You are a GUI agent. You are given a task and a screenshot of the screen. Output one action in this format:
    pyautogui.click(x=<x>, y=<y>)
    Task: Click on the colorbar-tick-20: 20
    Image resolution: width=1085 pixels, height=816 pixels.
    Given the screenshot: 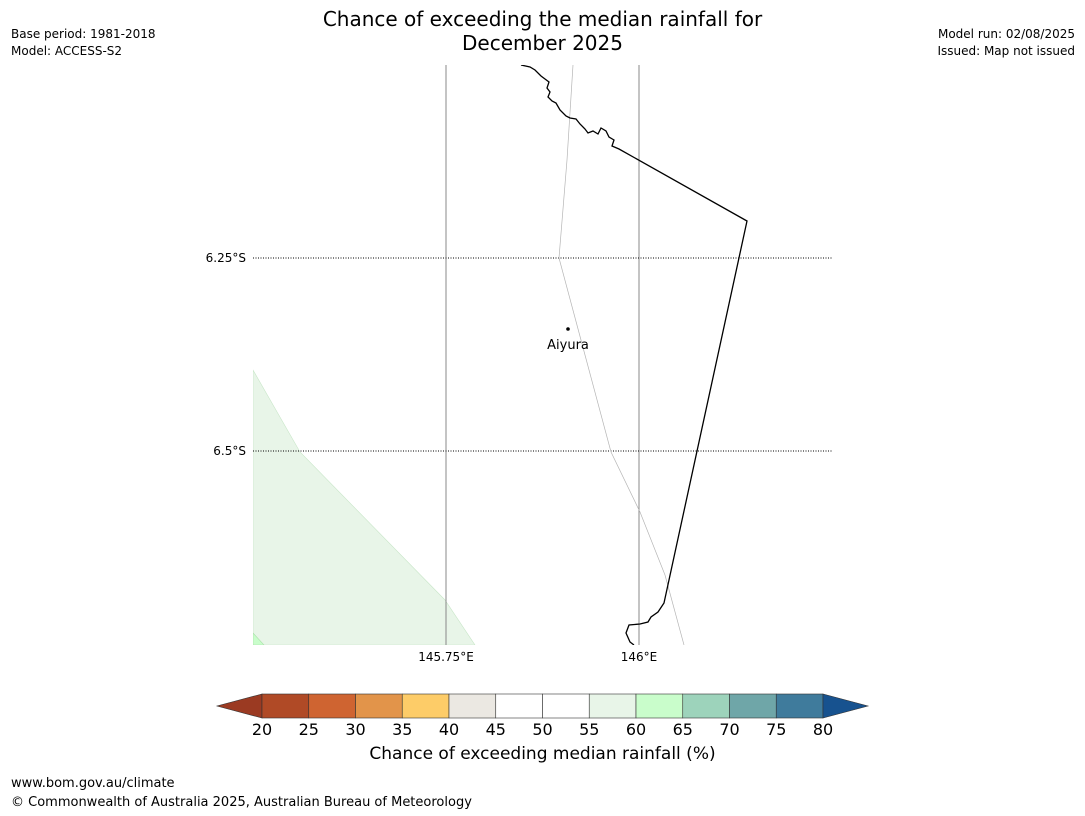 What is the action you would take?
    pyautogui.click(x=262, y=729)
    